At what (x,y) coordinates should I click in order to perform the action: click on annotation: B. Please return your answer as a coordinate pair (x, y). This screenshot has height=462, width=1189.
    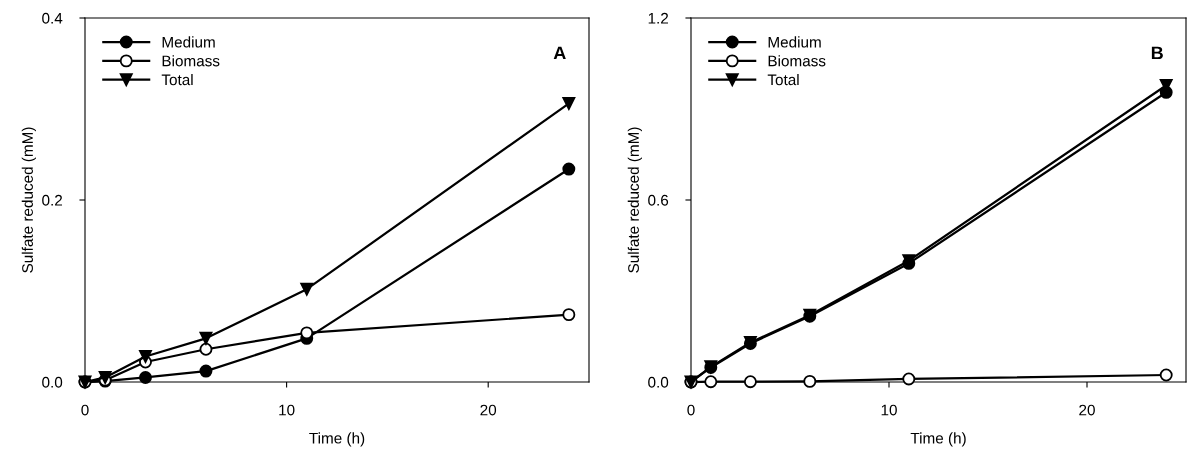
    Looking at the image, I should click on (1157, 53).